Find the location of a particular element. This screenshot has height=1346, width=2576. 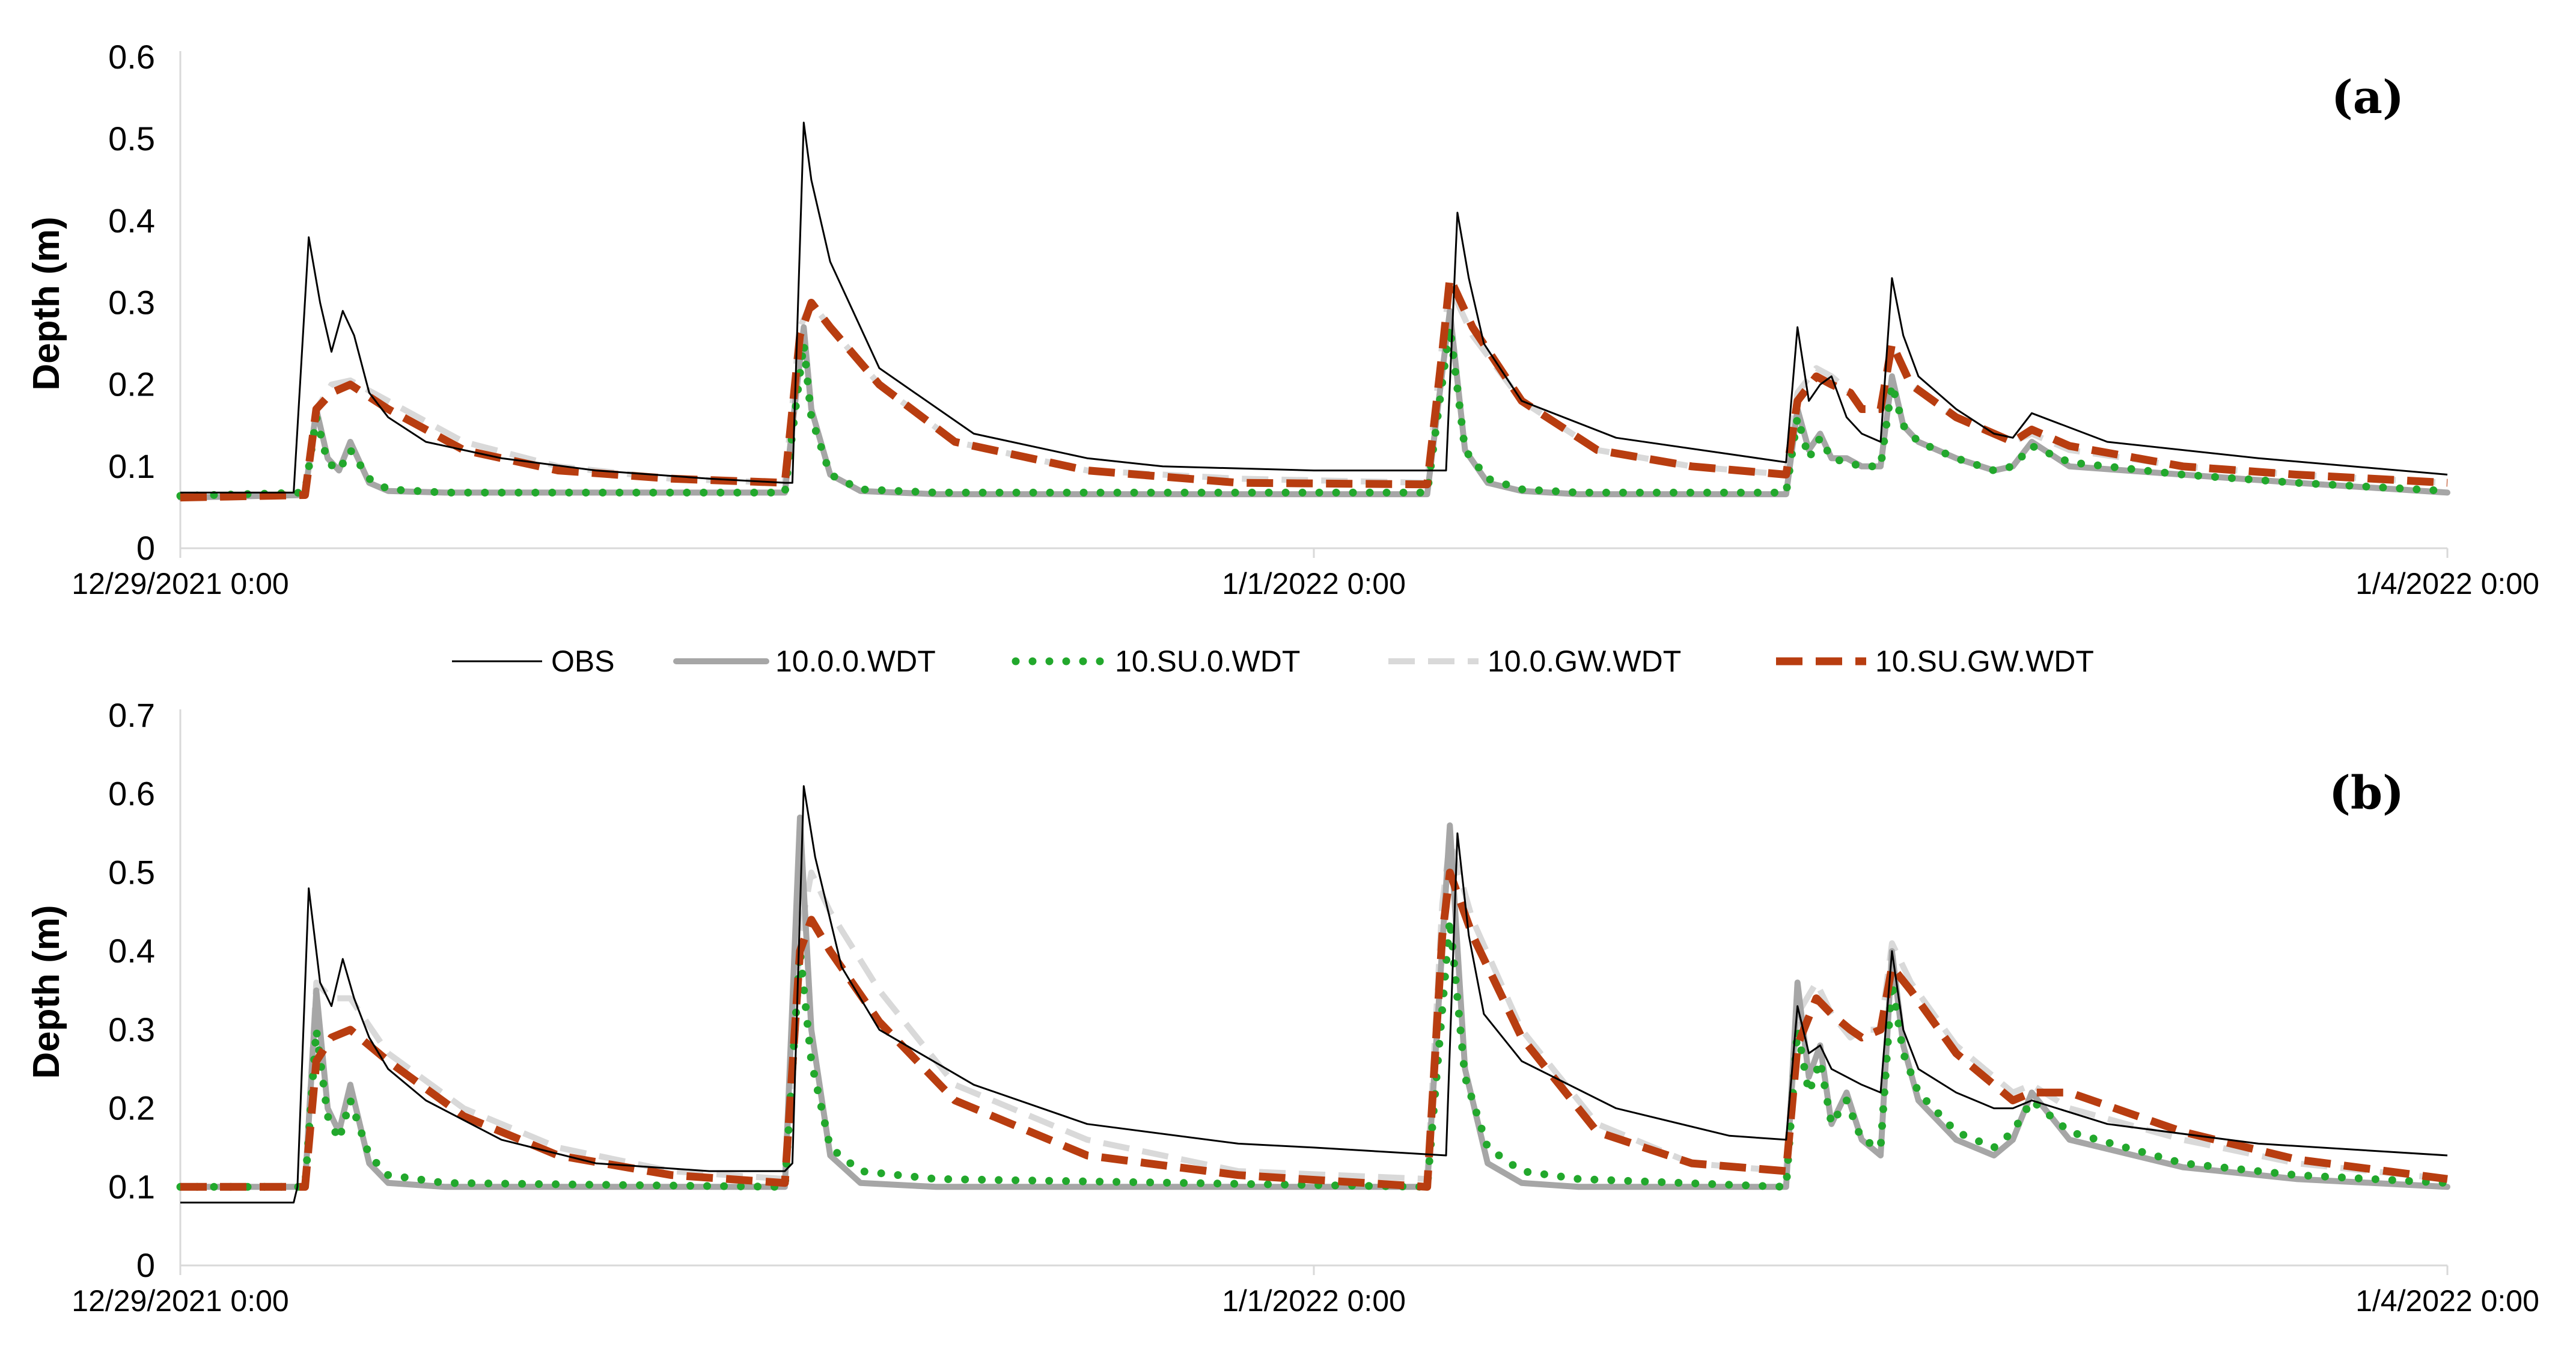

legend-label: OBS is located at coordinates (583, 661).